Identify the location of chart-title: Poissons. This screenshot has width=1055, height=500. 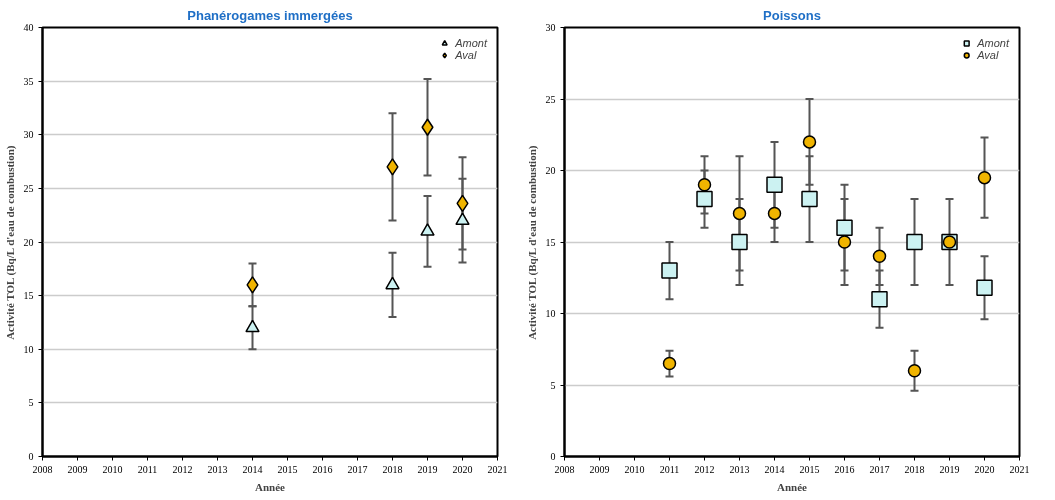
(792, 15).